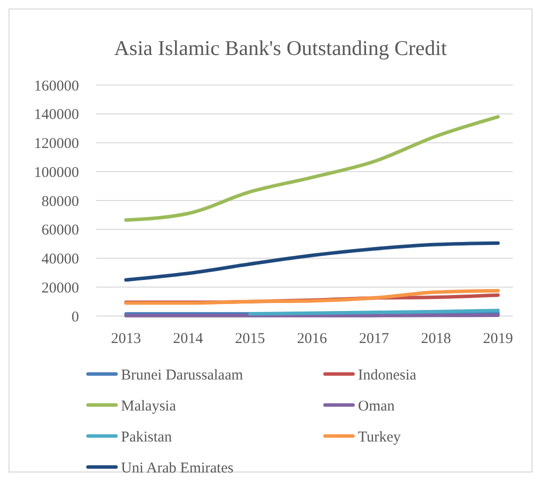 The image size is (533, 481). I want to click on x-tick-label: 2016, so click(312, 339).